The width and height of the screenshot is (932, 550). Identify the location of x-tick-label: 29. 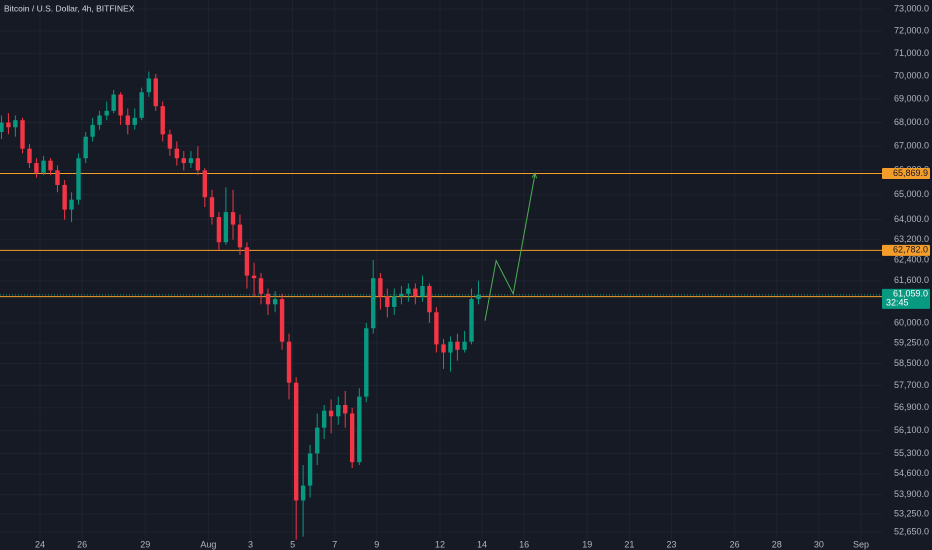
(145, 544).